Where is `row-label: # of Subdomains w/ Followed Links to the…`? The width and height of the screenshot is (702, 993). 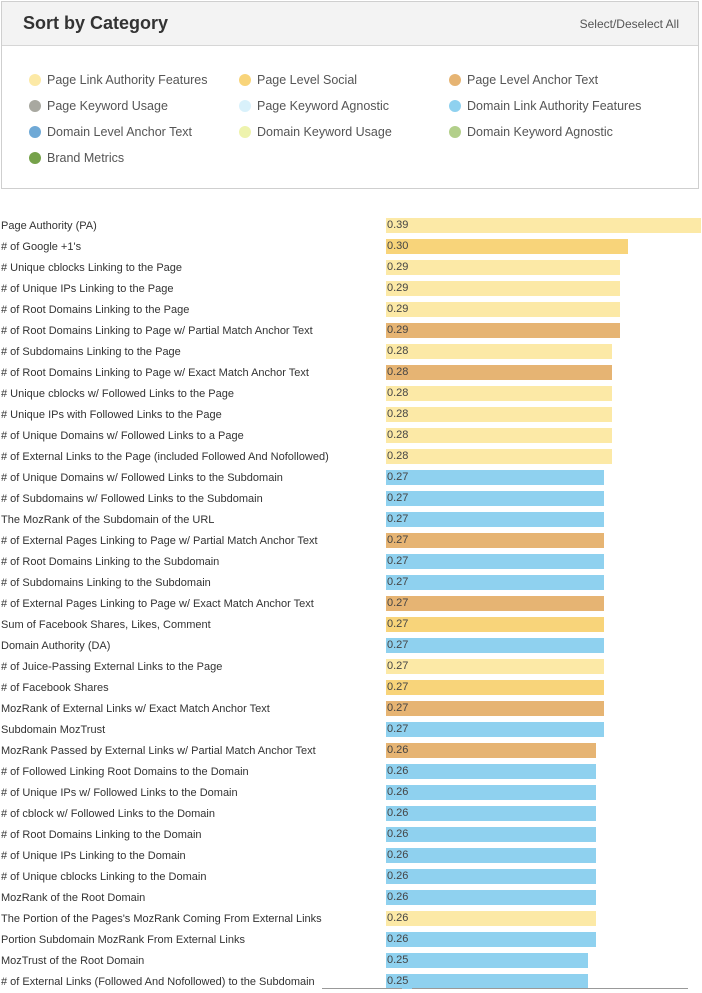
row-label: # of Subdomains w/ Followed Links to the… is located at coordinates (132, 499).